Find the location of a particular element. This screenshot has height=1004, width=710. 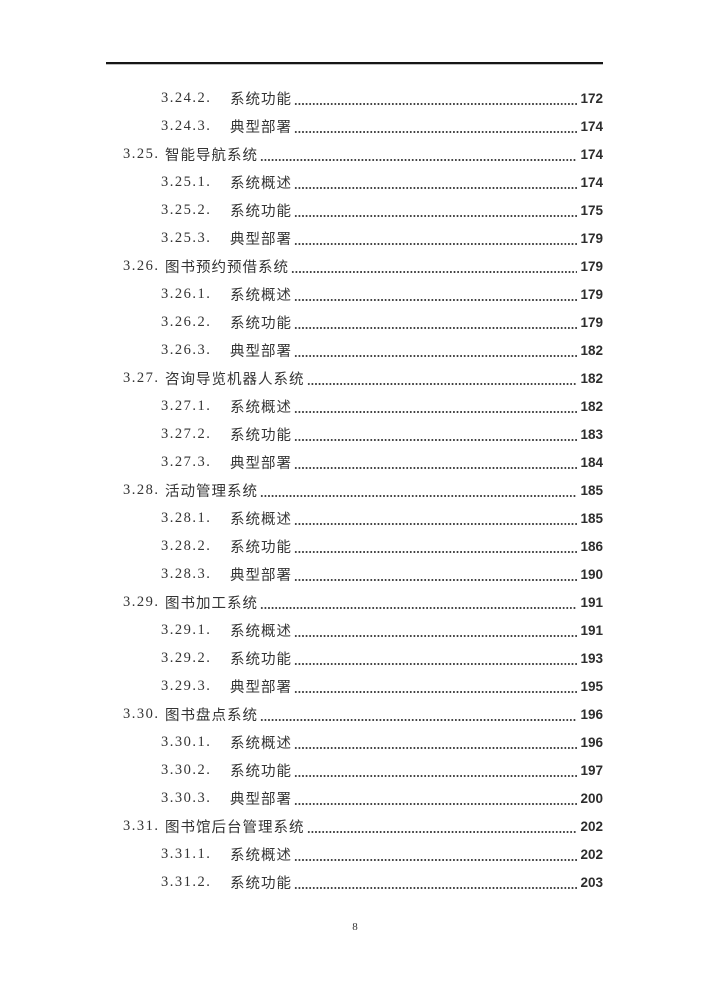

toc-entry: 3.31.2. 系统功能 203 is located at coordinates (354, 882).